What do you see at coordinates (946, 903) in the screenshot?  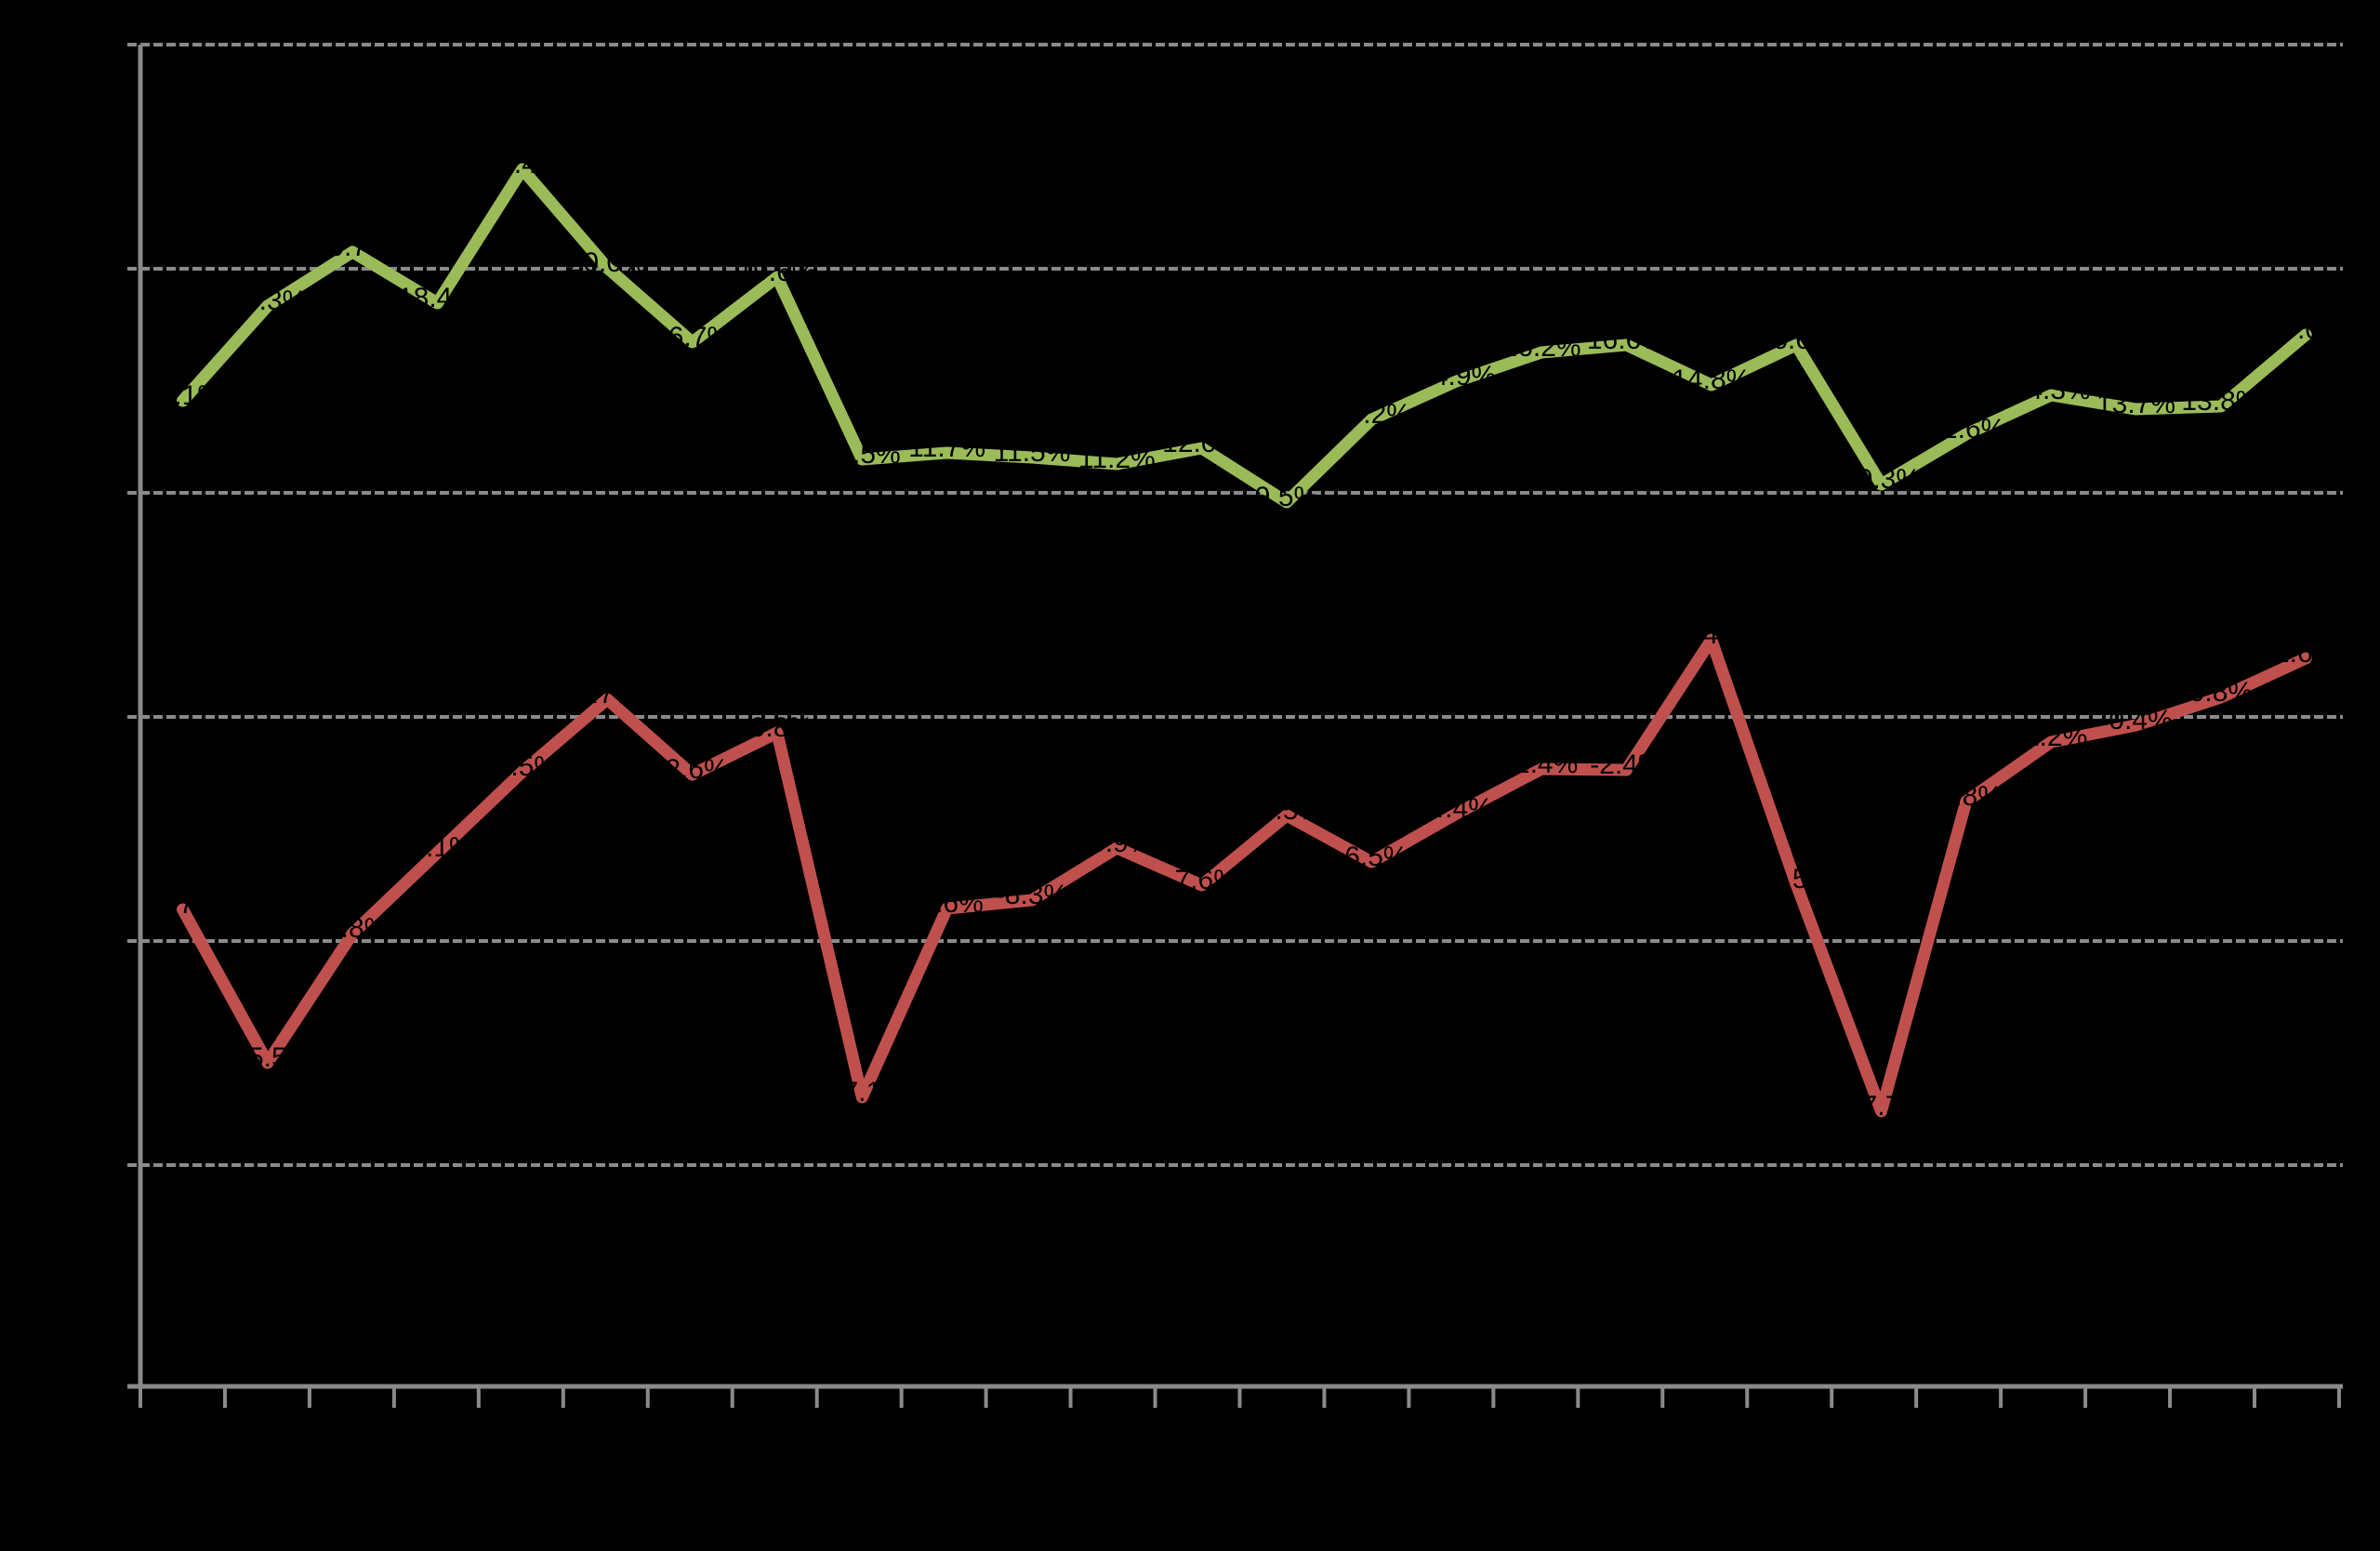 I see `red-series-data-label: -8.6%` at bounding box center [946, 903].